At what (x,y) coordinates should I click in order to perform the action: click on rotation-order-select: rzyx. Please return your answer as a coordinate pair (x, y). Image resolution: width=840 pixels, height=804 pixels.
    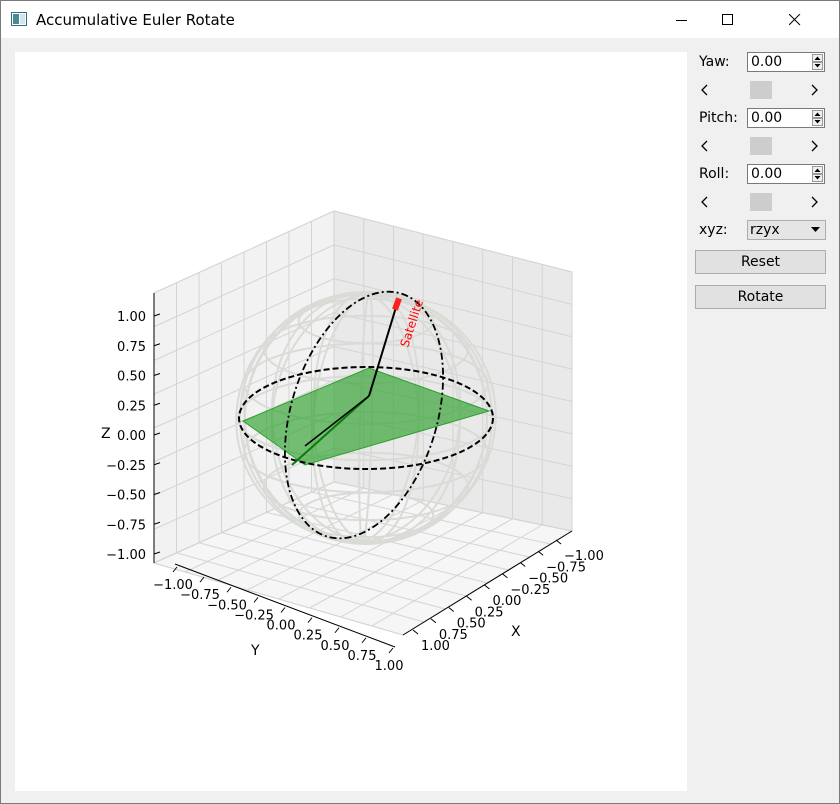
    Looking at the image, I should click on (786, 230).